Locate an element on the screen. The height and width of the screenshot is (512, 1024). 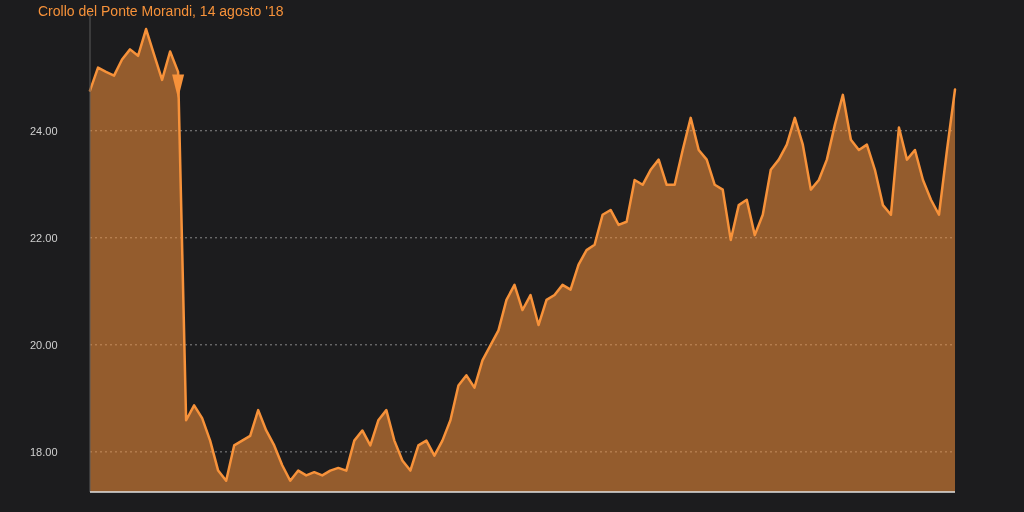
y-tick-label: 24.00 is located at coordinates (44, 130).